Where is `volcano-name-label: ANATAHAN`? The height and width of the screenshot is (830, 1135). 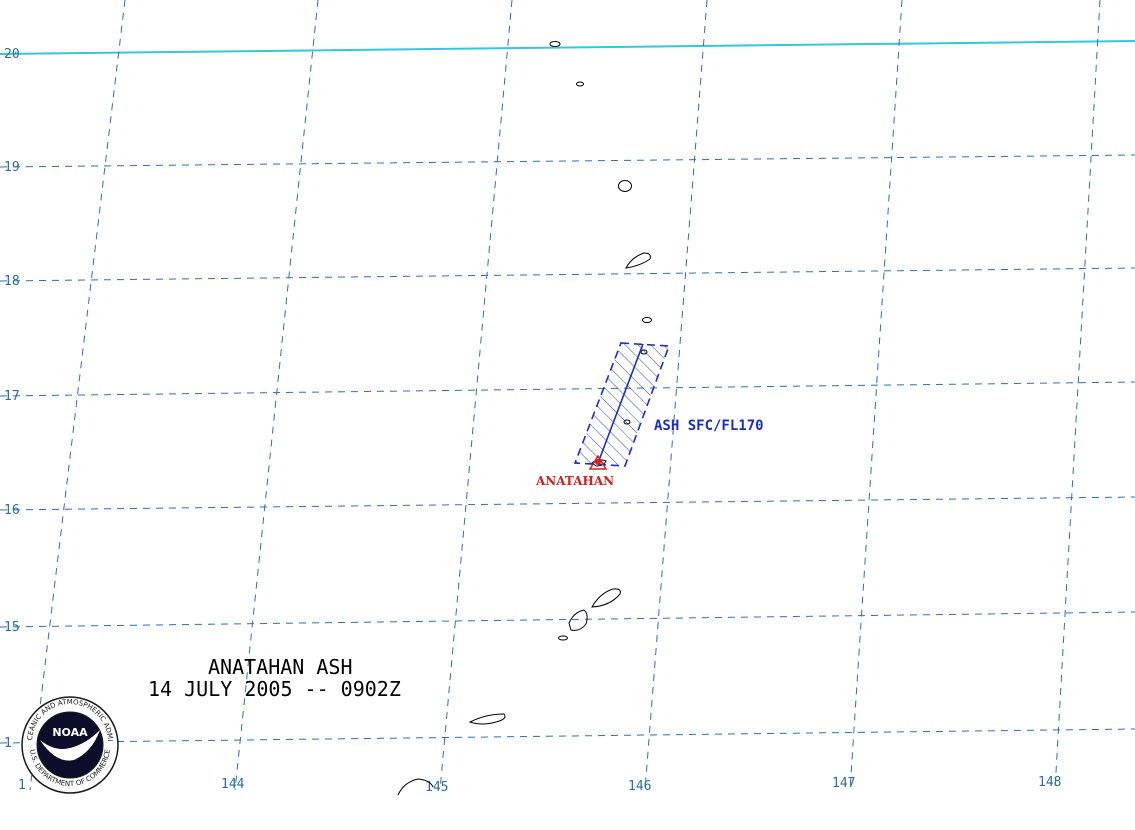
volcano-name-label: ANATAHAN is located at coordinates (574, 481).